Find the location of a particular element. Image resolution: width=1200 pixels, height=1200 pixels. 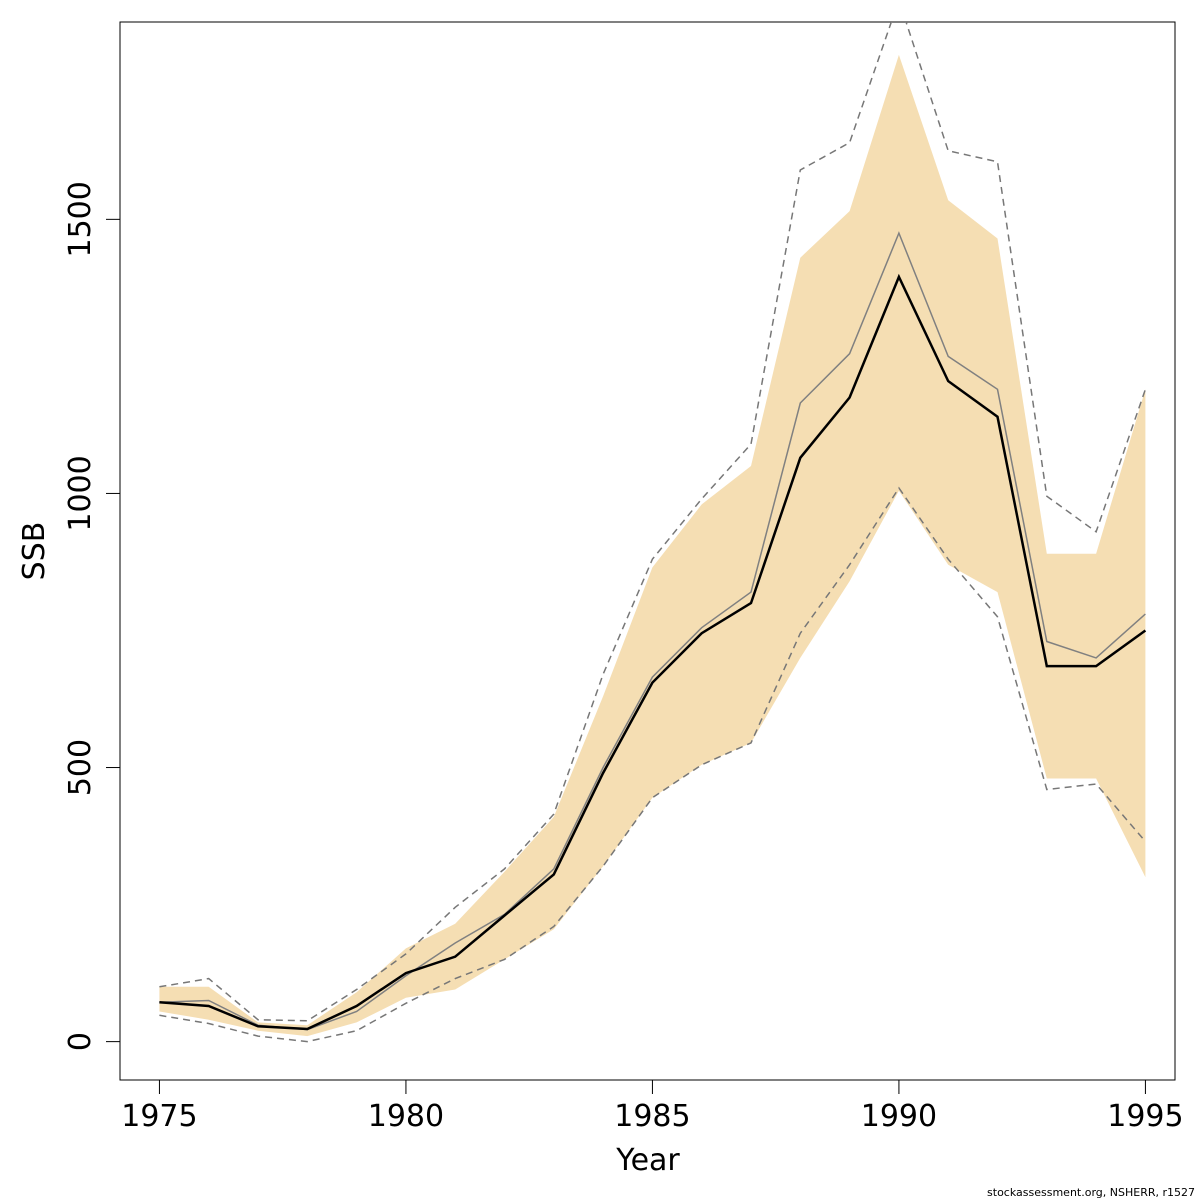

x-tick-label: 1980 is located at coordinates (406, 1116).